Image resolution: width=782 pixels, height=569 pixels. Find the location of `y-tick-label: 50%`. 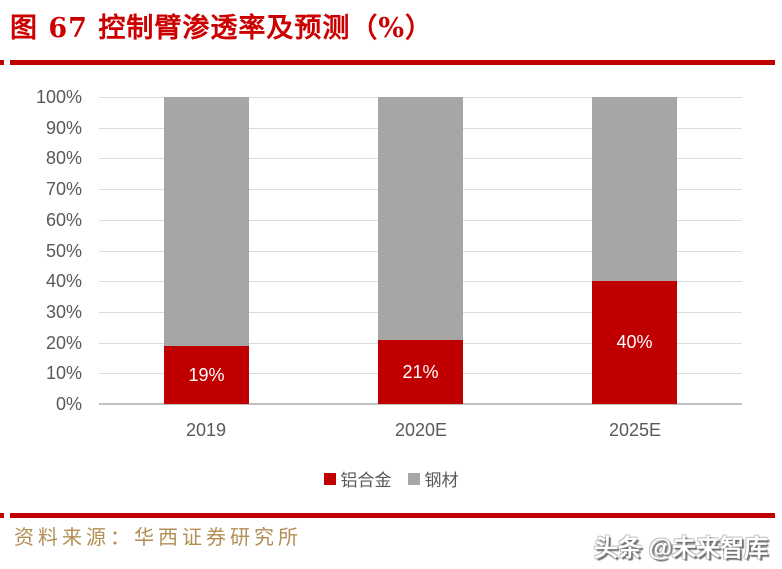

y-tick-label: 50% is located at coordinates (63, 250).